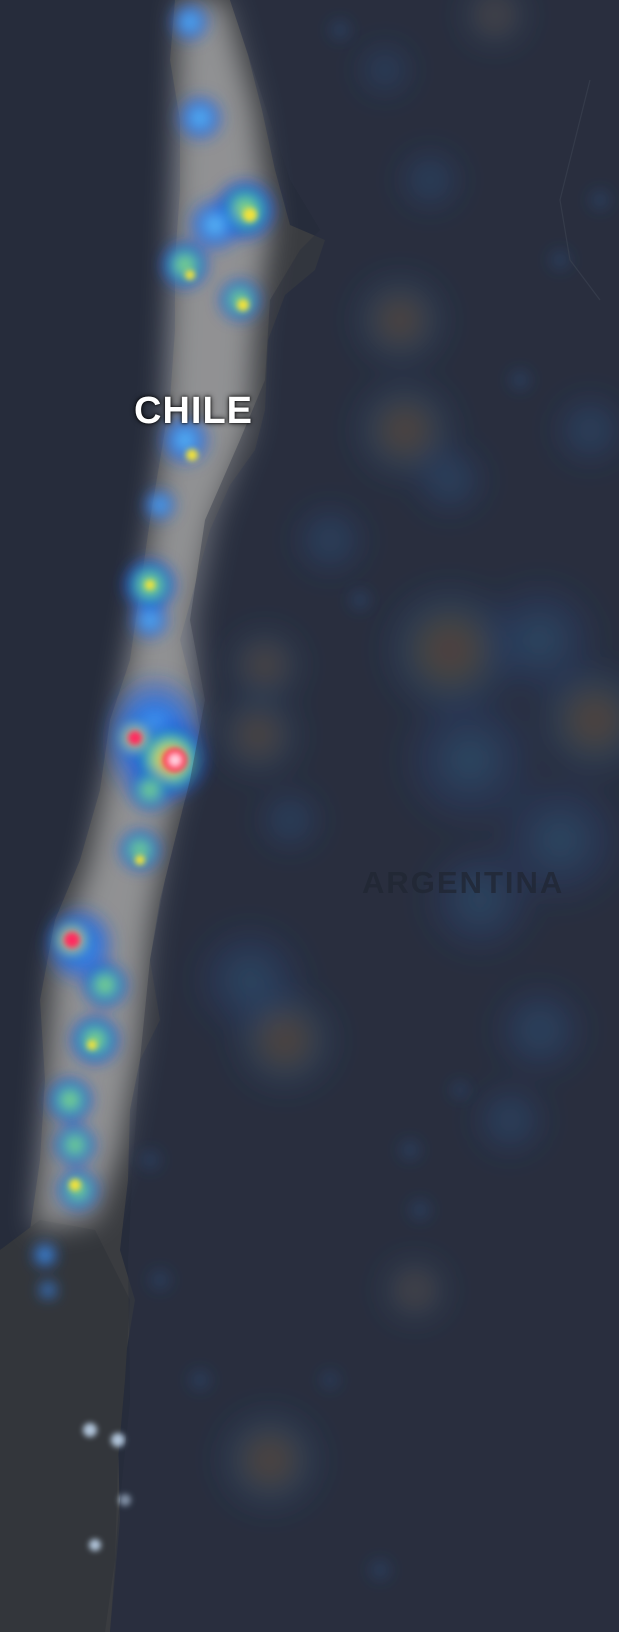 This screenshot has width=619, height=1632. Describe the element at coordinates (193, 411) in the screenshot. I see `country-label-chile: CHILE` at that location.